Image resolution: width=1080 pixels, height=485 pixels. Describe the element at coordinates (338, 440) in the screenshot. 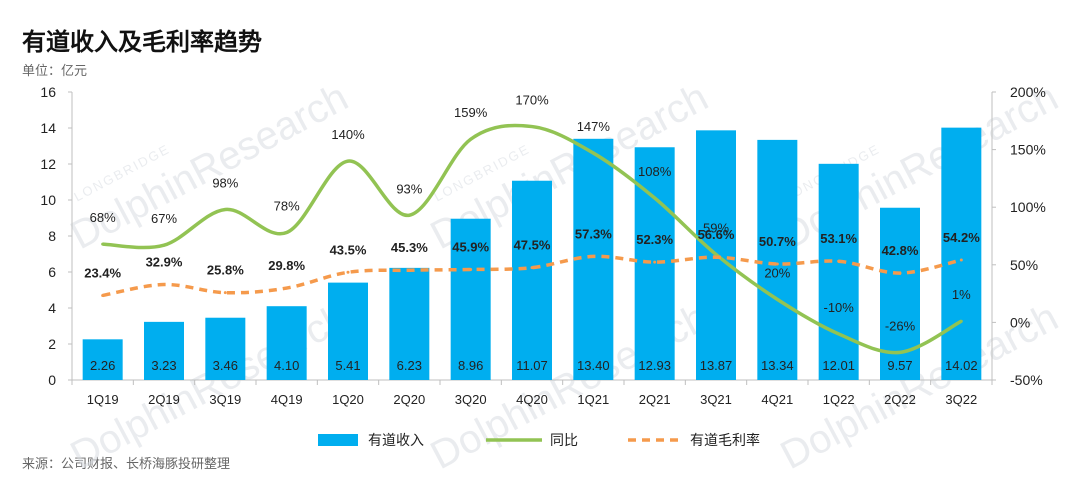

I see `legend-bar-swatch` at that location.